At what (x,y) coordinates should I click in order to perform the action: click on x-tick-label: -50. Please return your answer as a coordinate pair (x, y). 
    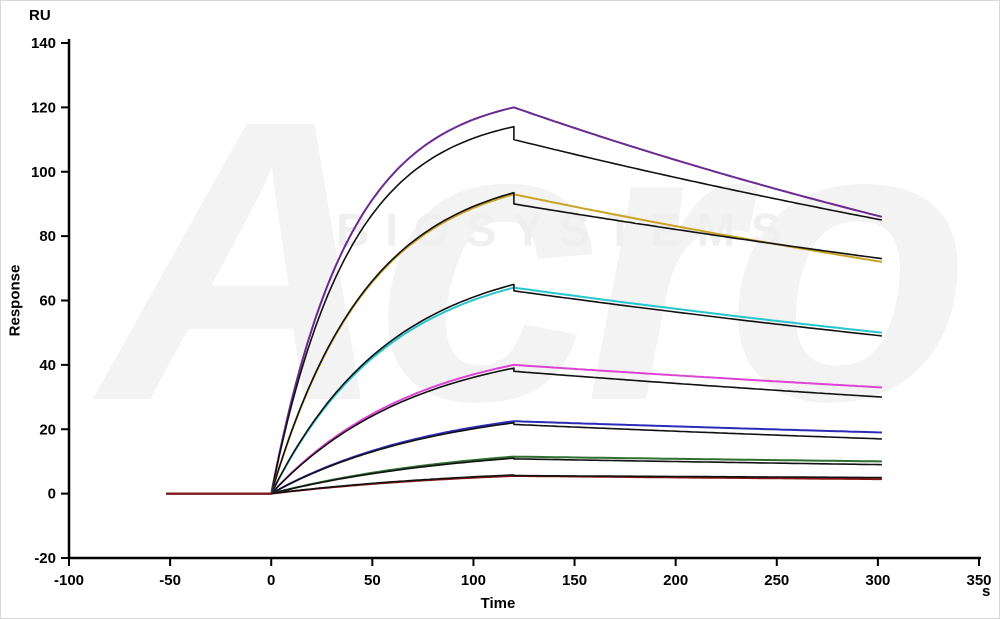
    Looking at the image, I should click on (170, 580).